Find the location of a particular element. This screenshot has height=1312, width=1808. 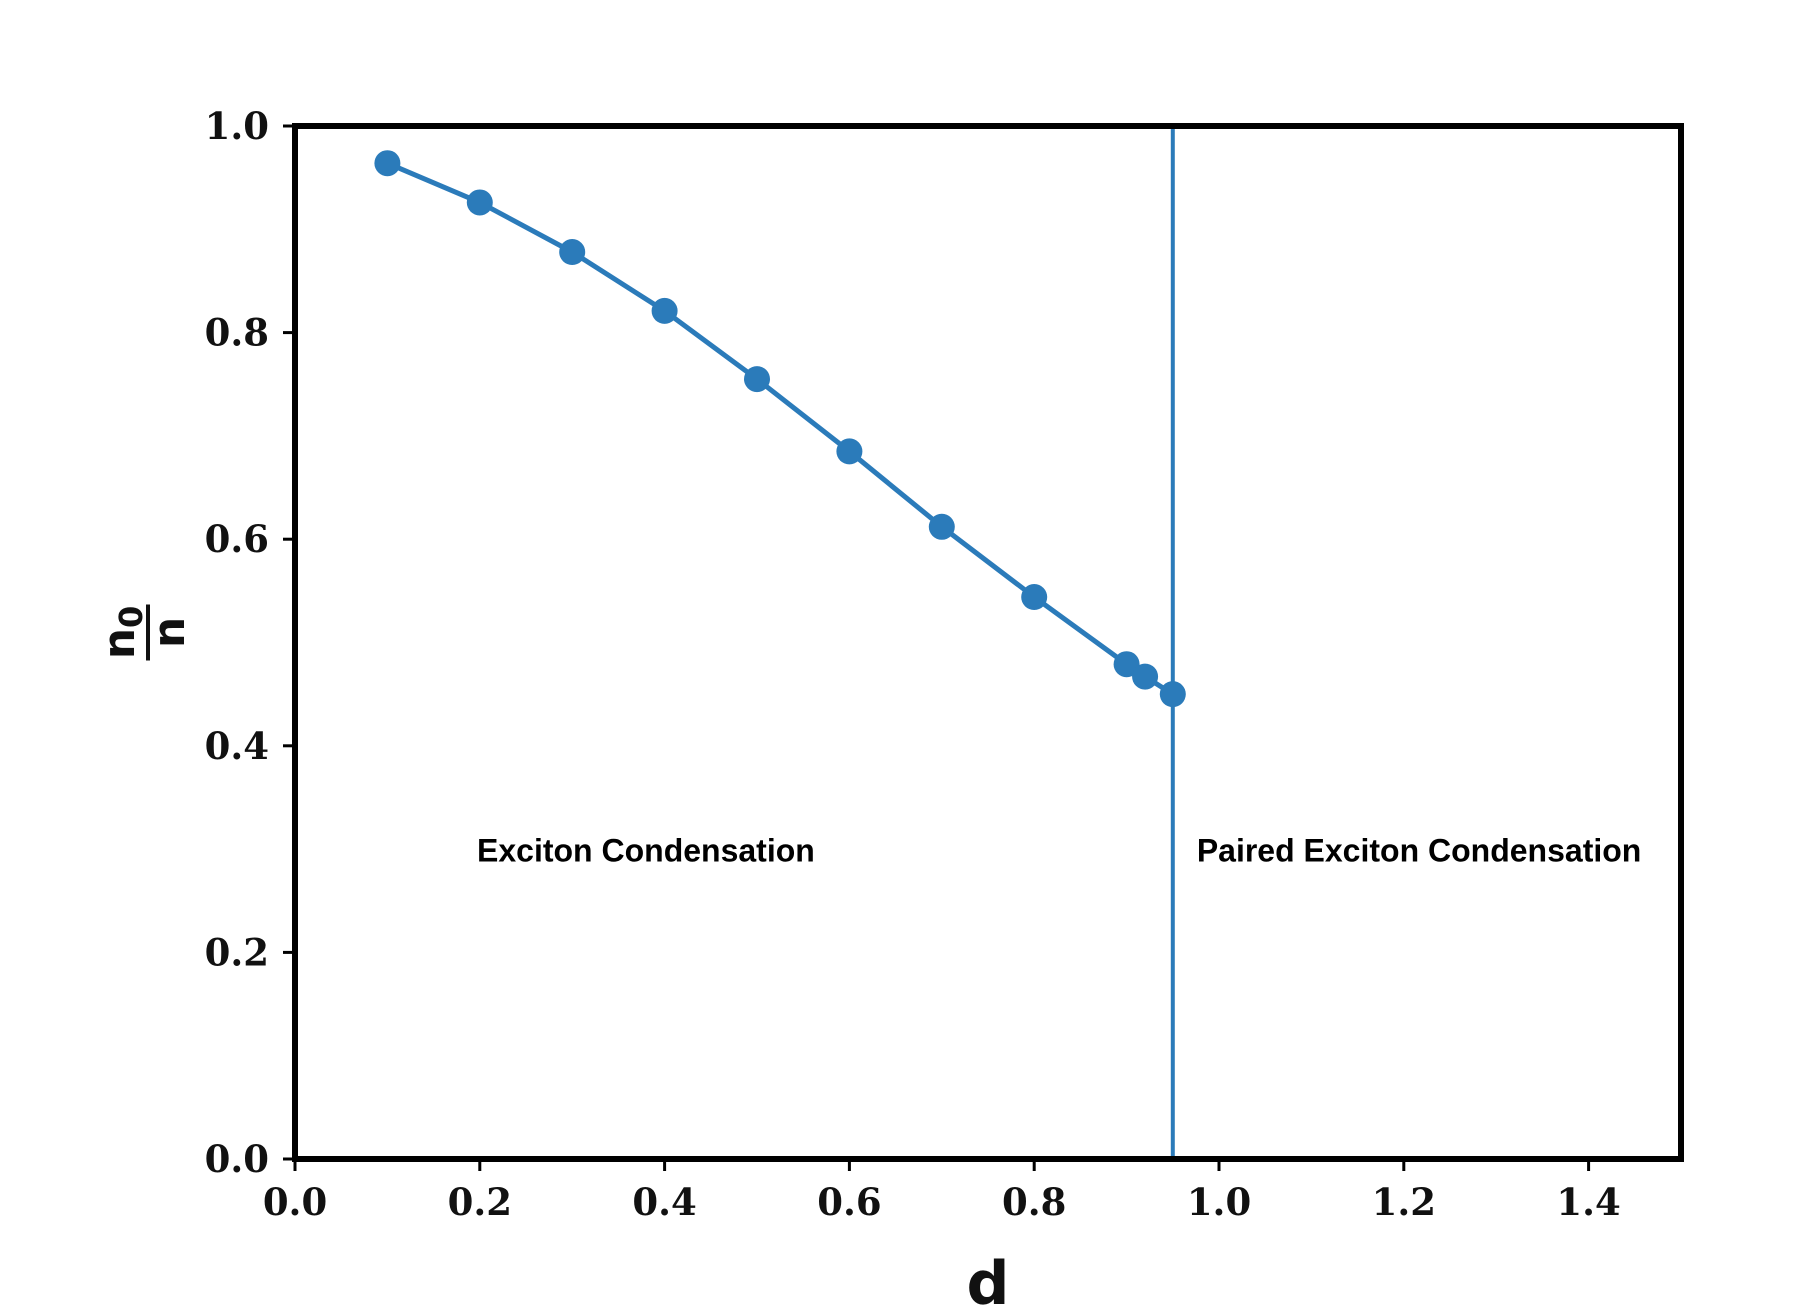

y-tick-label: 0.6 is located at coordinates (237, 539).